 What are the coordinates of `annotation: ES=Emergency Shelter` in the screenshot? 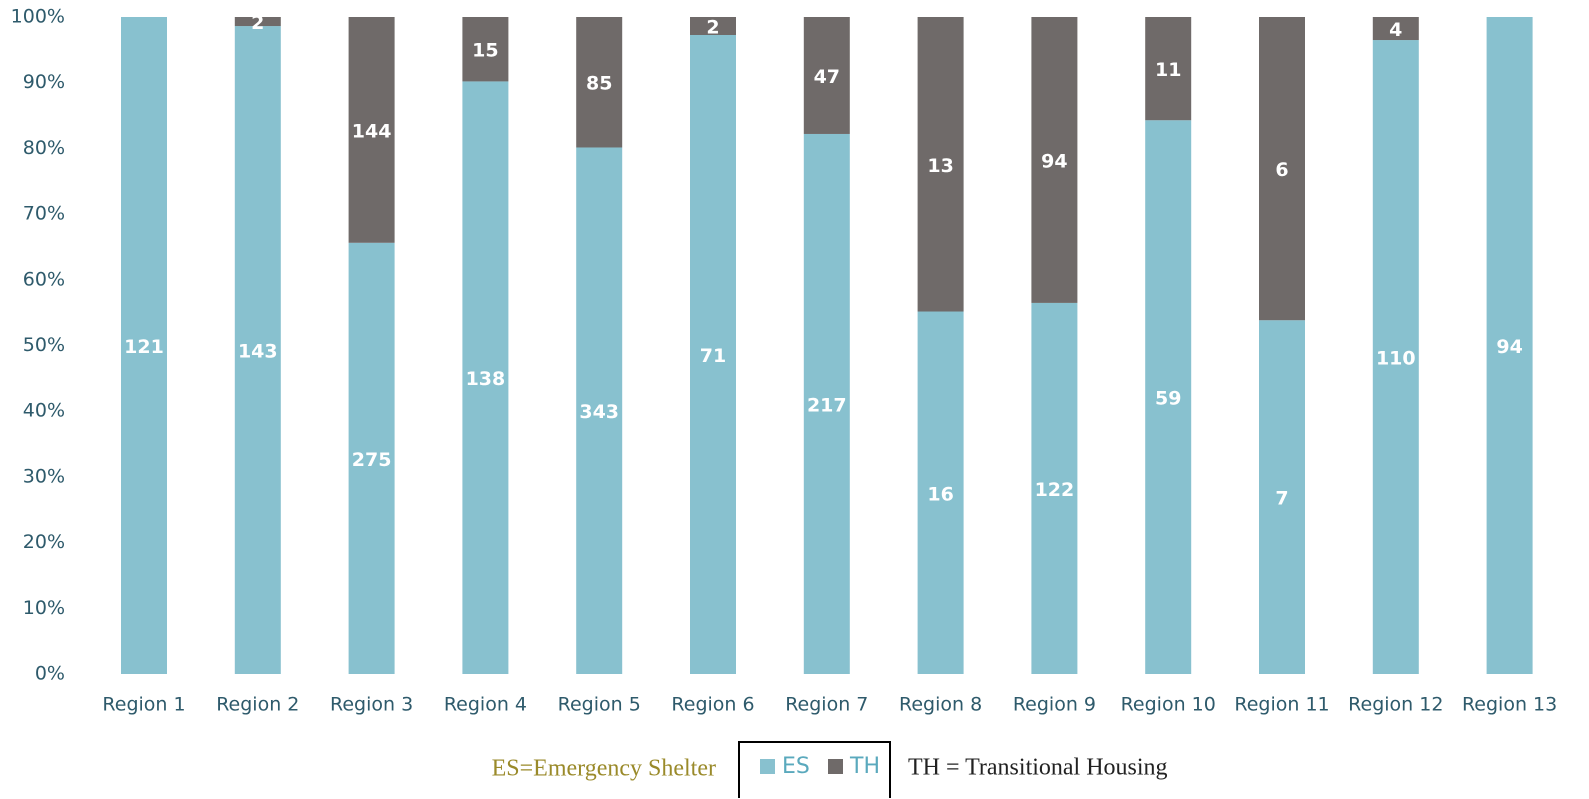 It's located at (604, 769).